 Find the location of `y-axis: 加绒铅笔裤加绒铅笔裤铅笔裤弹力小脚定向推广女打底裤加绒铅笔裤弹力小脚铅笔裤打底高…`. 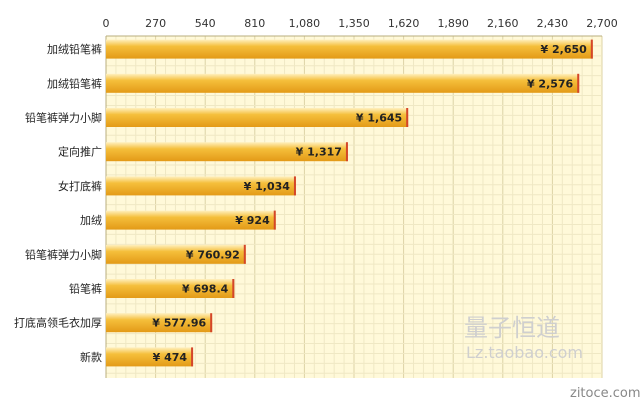

y-axis: 加绒铅笔裤加绒铅笔裤铅笔裤弹力小脚定向推广女打底裤加绒铅笔裤弹力小脚铅笔裤打底高… is located at coordinates (58, 203).